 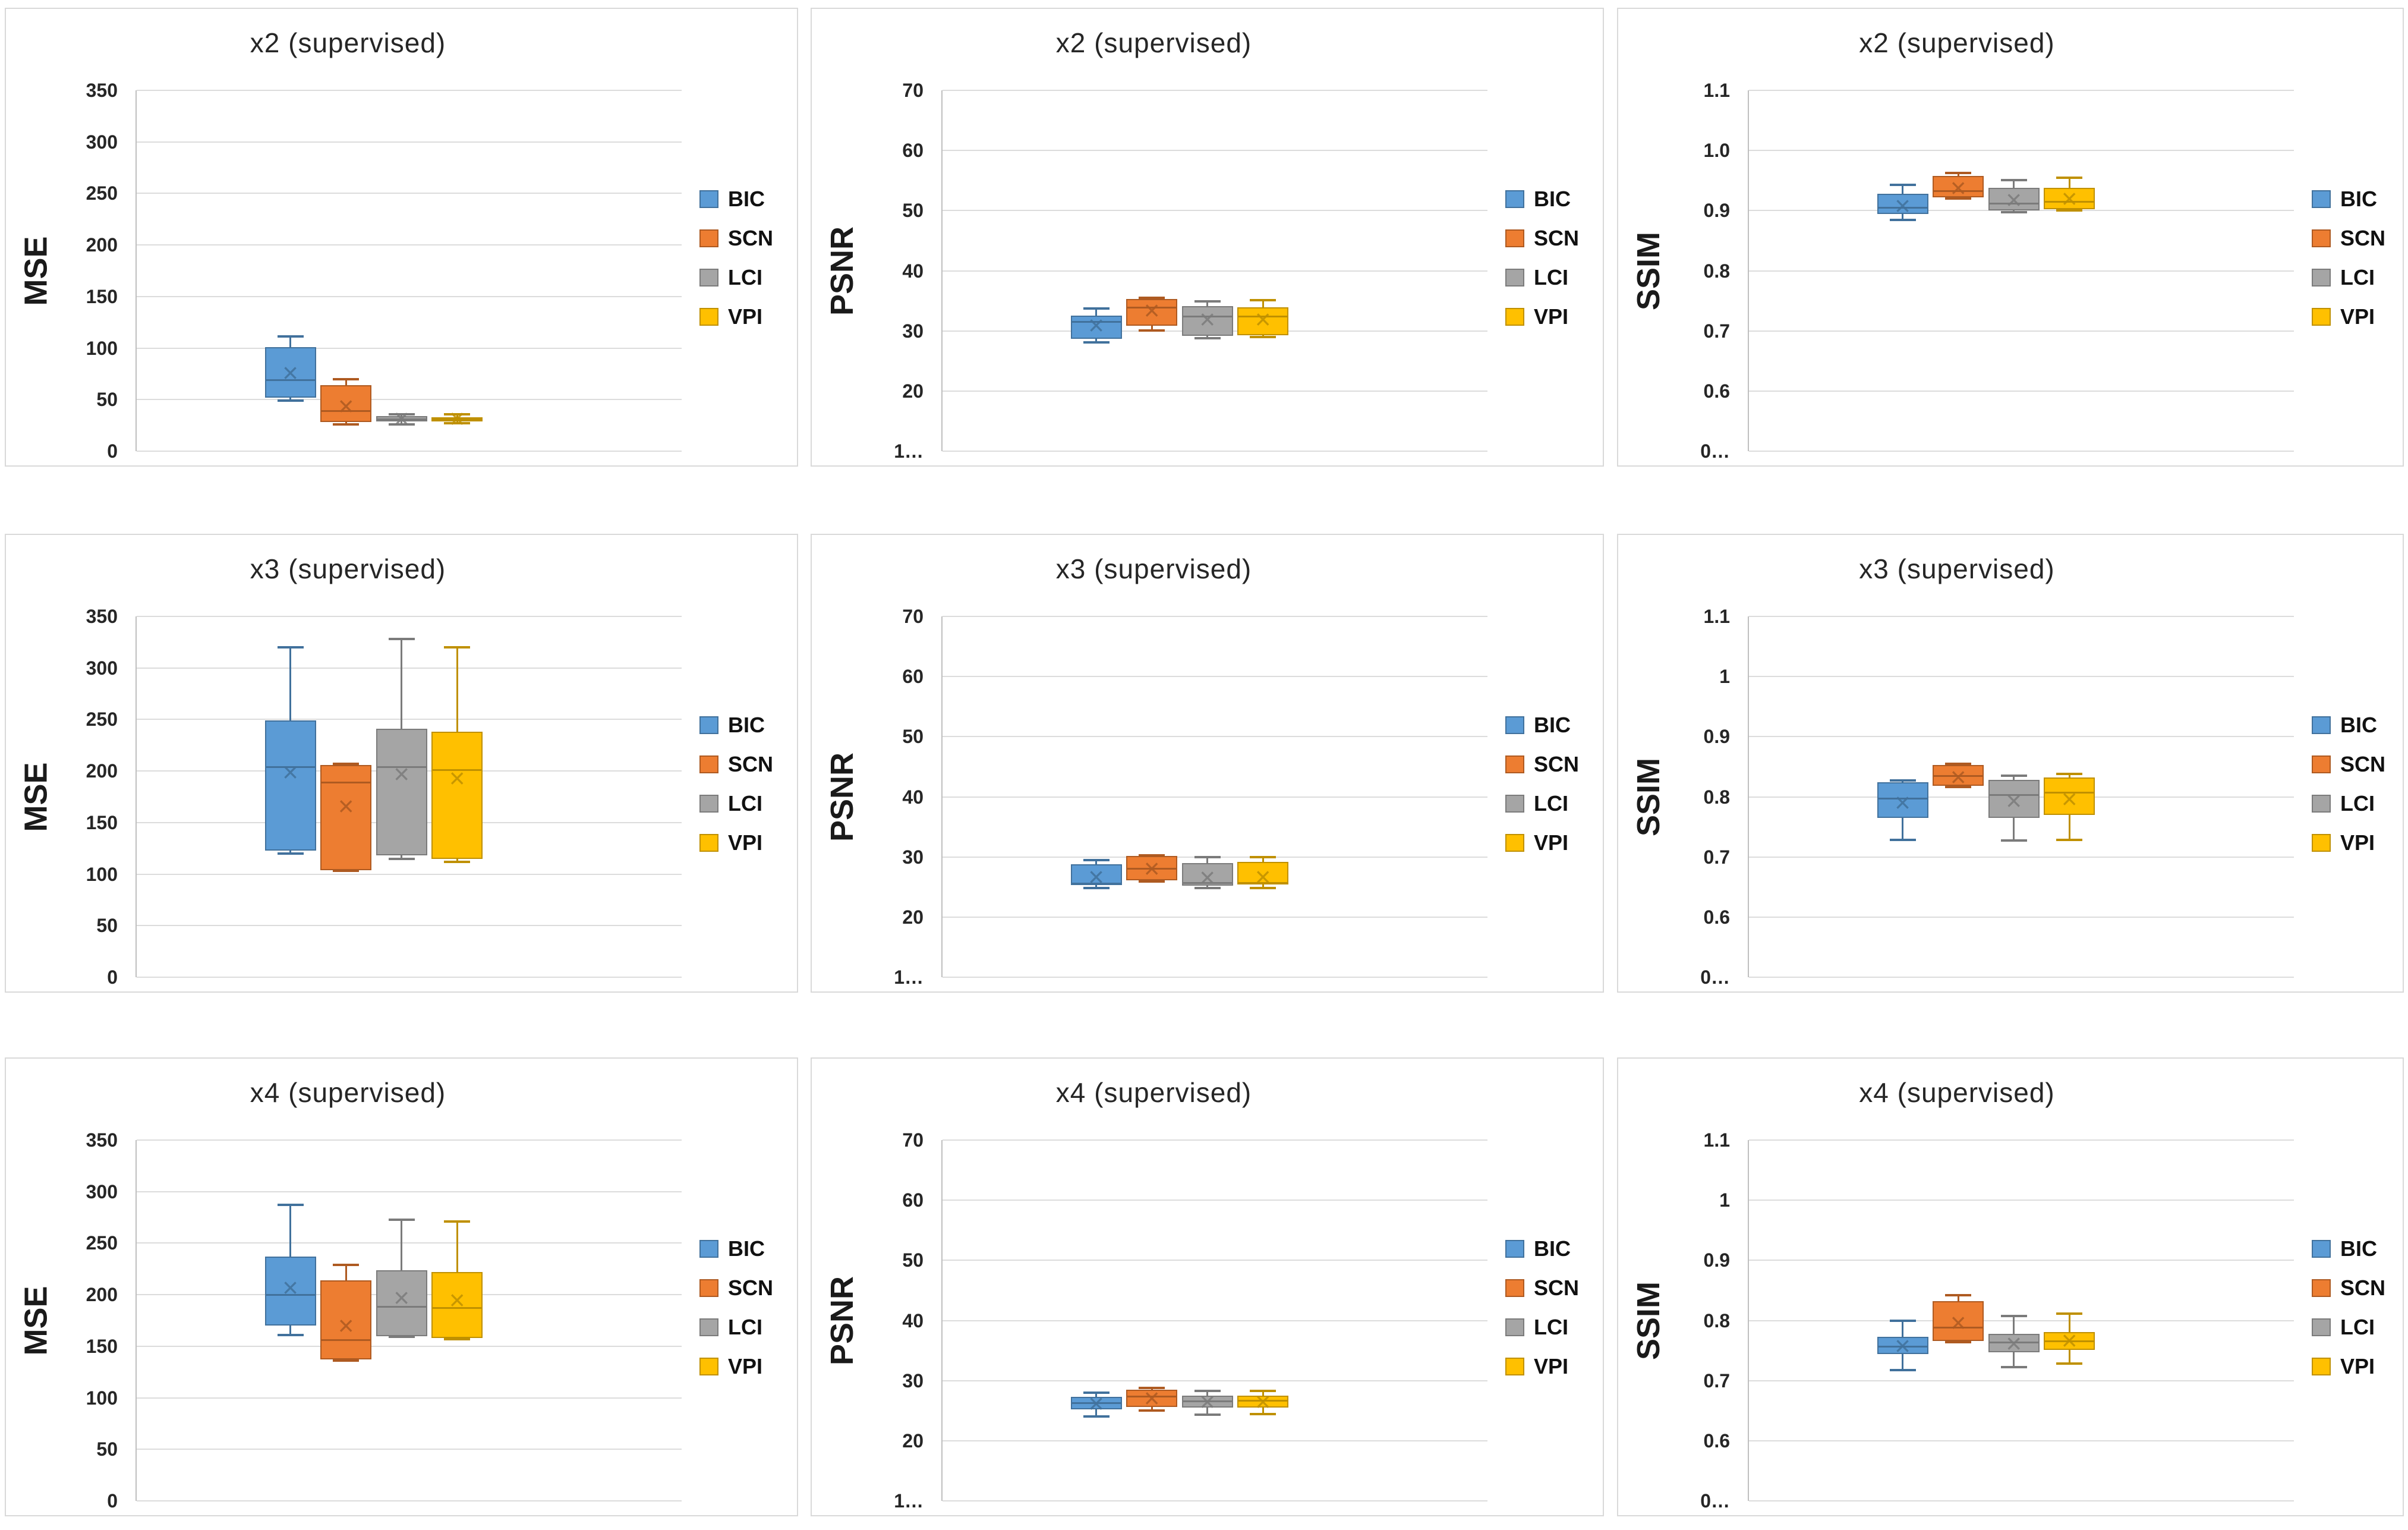 I want to click on y-tick-label: 150, so click(x=102, y=1346).